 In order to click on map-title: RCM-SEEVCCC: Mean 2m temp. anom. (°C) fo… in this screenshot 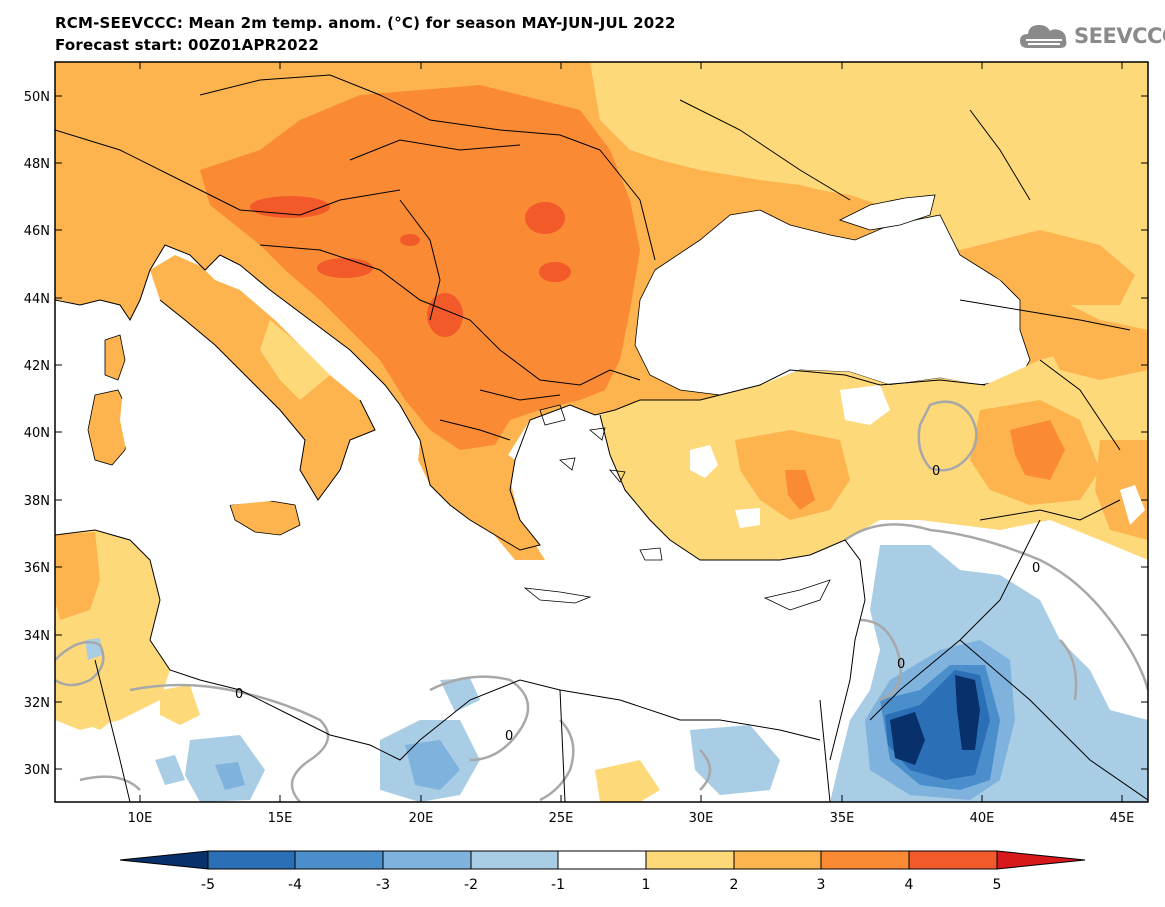, I will do `click(365, 23)`.